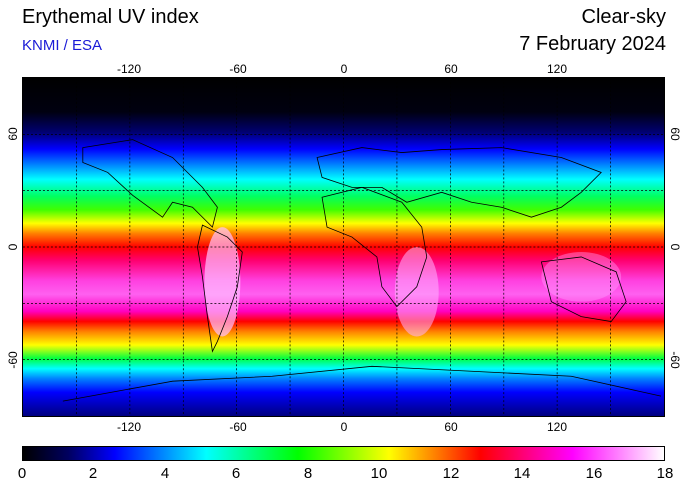  What do you see at coordinates (557, 427) in the screenshot?
I see `lon-tick-bottom: 120` at bounding box center [557, 427].